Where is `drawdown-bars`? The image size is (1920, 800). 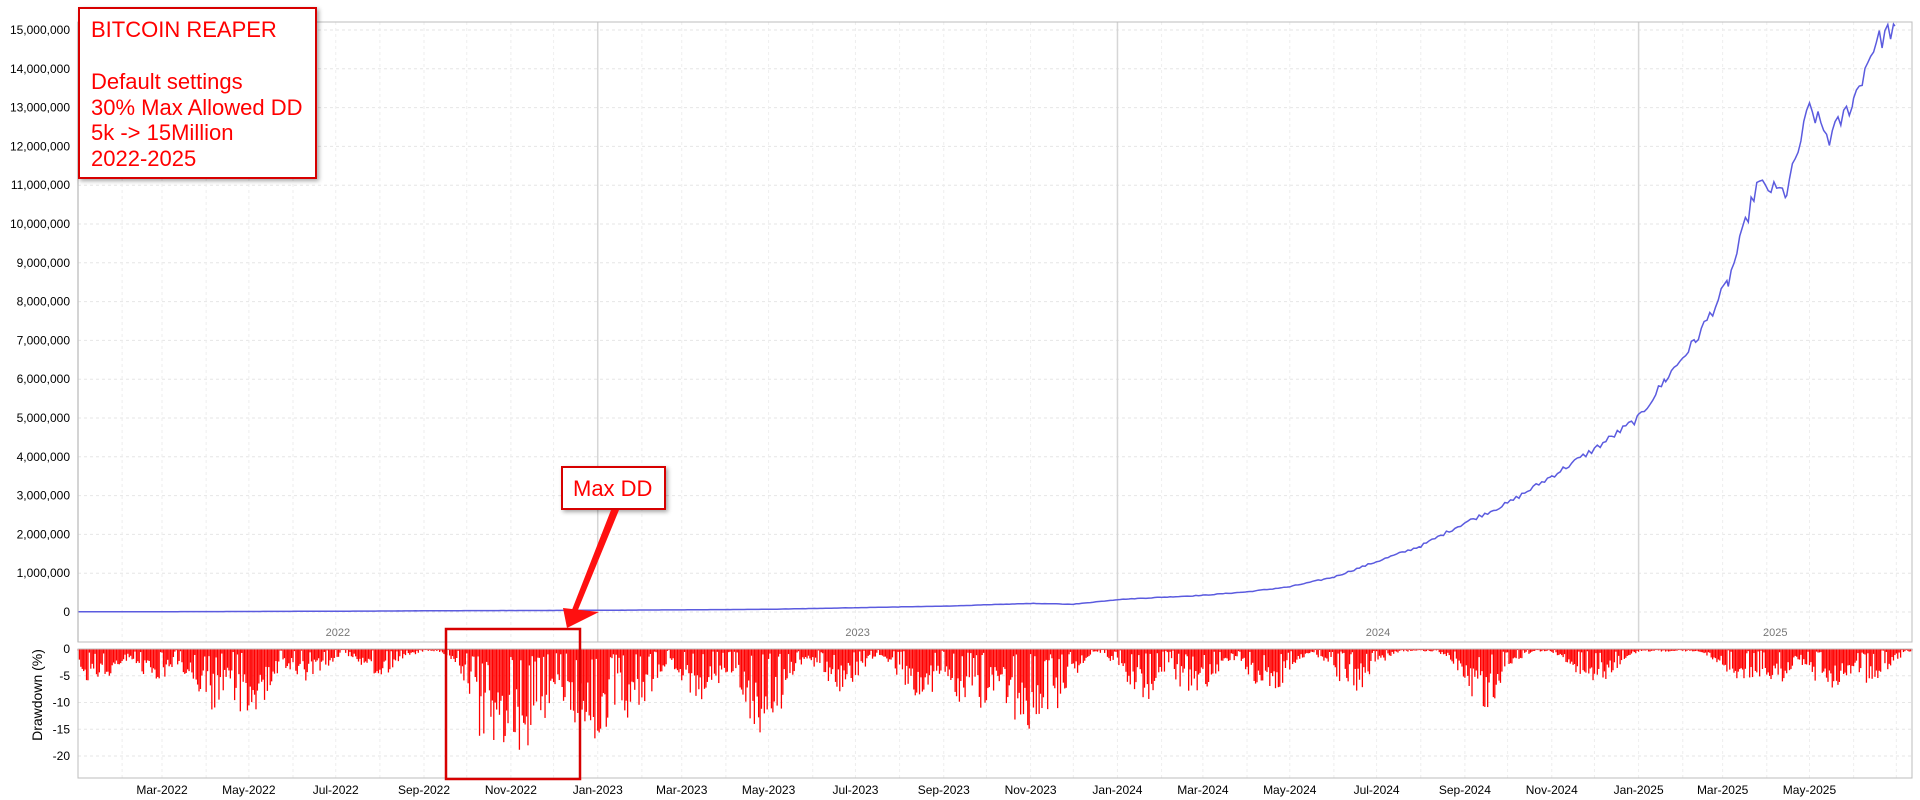 drawdown-bars is located at coordinates (995, 699).